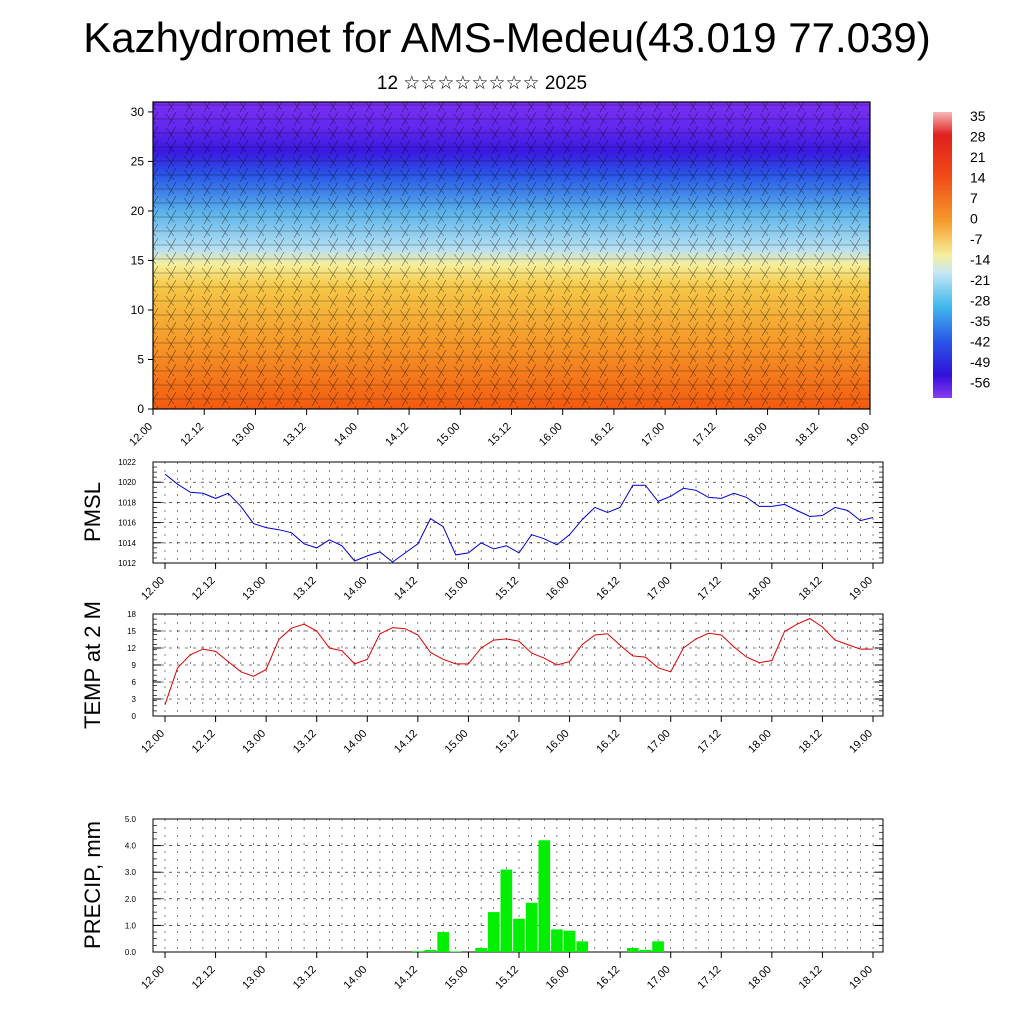  I want to click on temp-frame, so click(518, 665).